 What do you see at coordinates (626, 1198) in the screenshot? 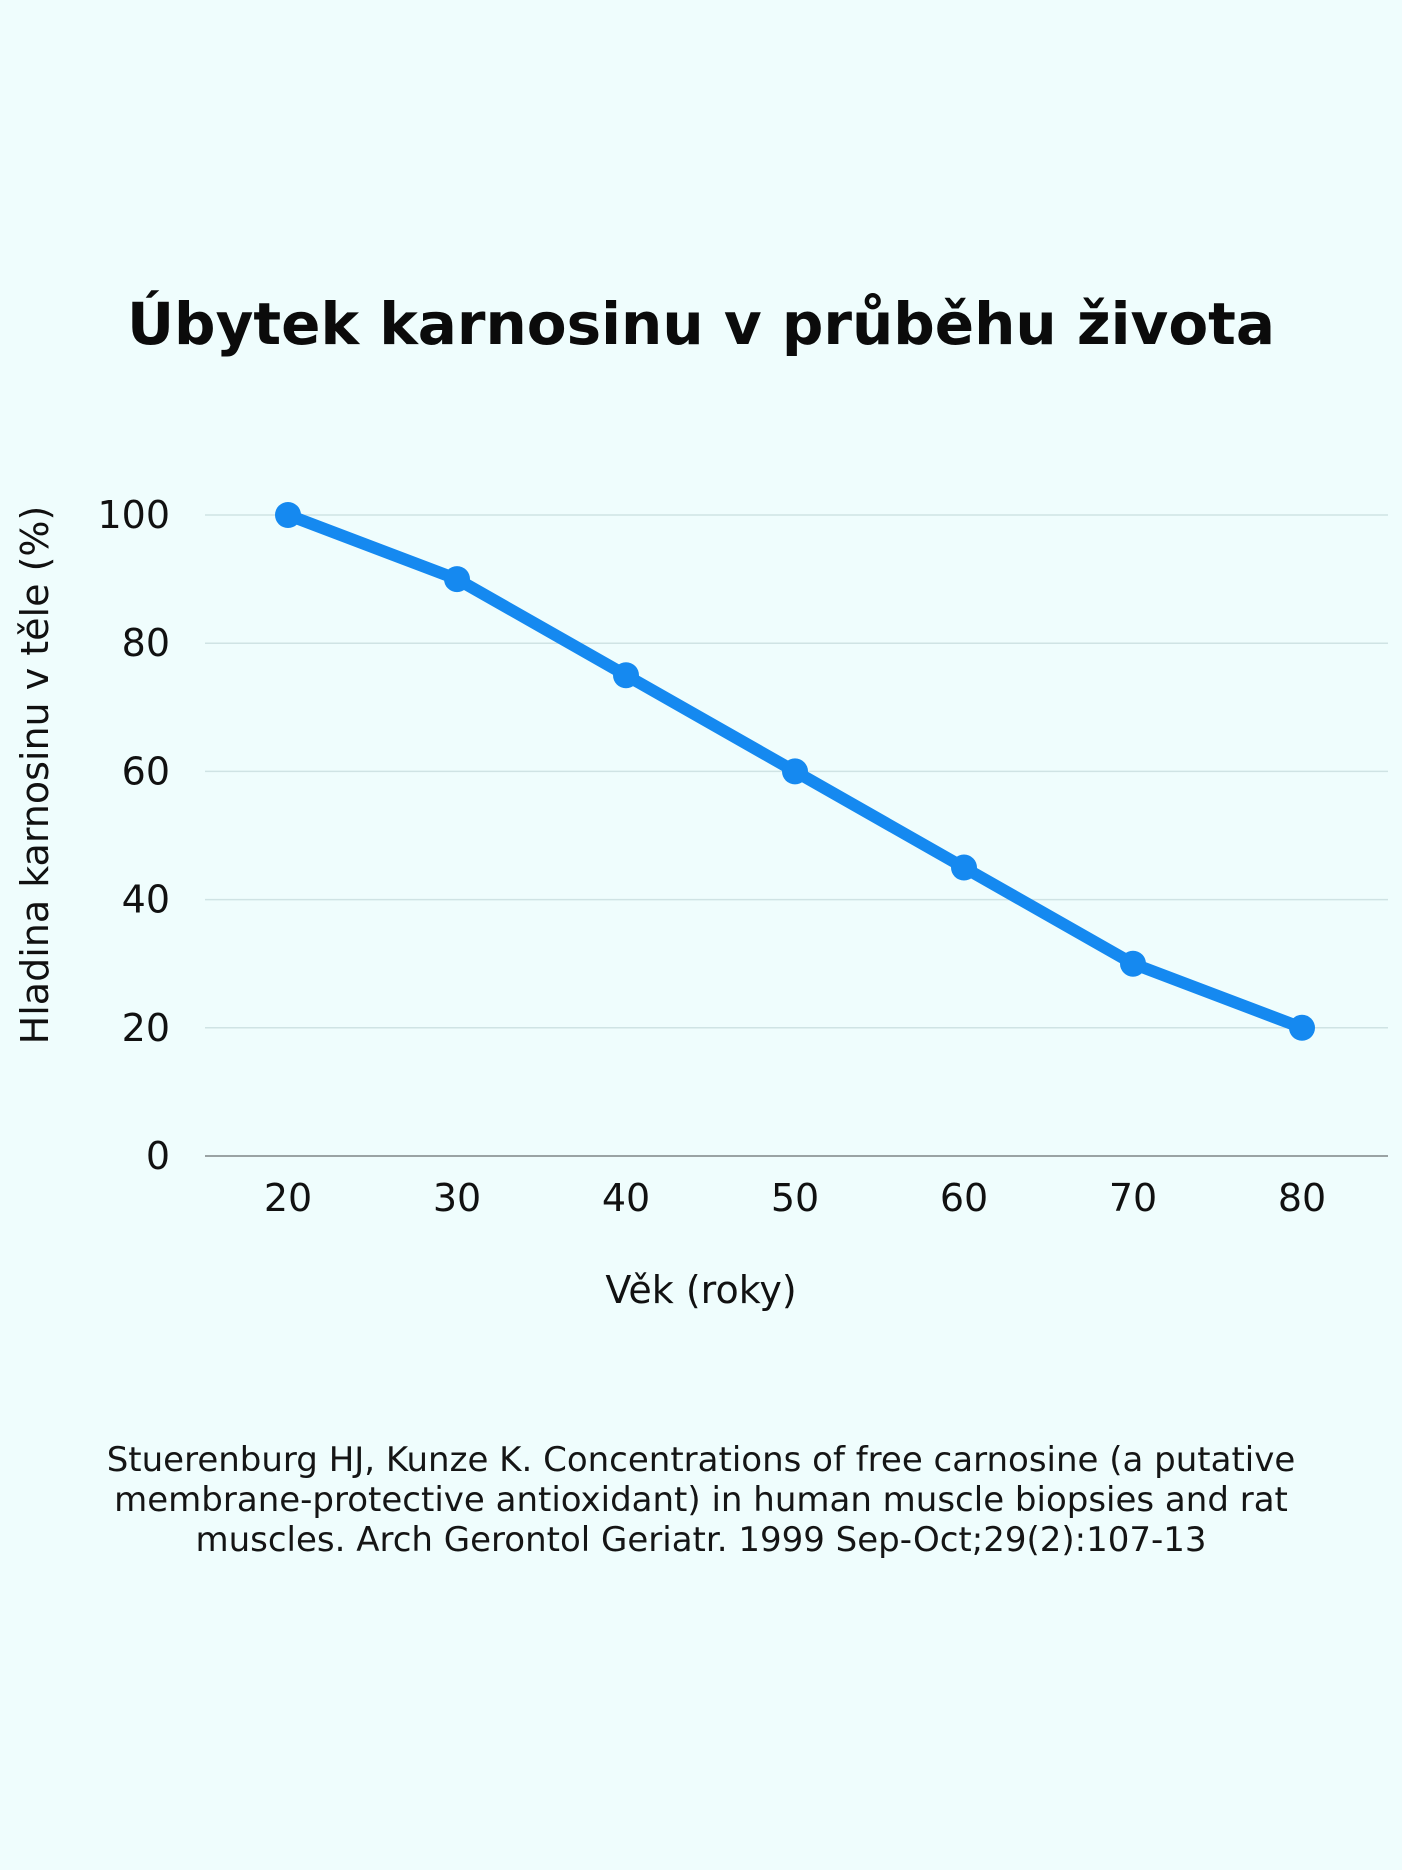
I see `x-tick-label: 40` at bounding box center [626, 1198].